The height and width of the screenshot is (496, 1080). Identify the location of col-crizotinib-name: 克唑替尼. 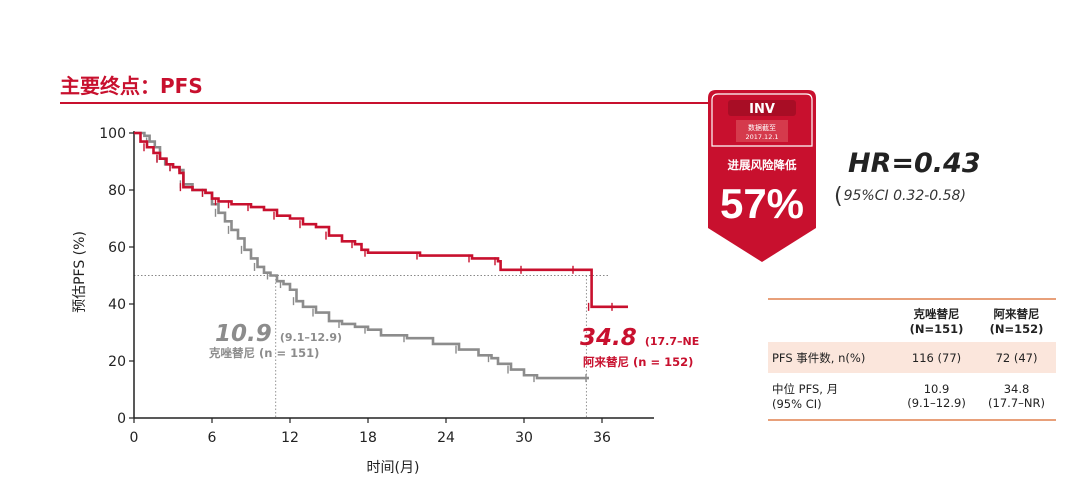
(936, 314).